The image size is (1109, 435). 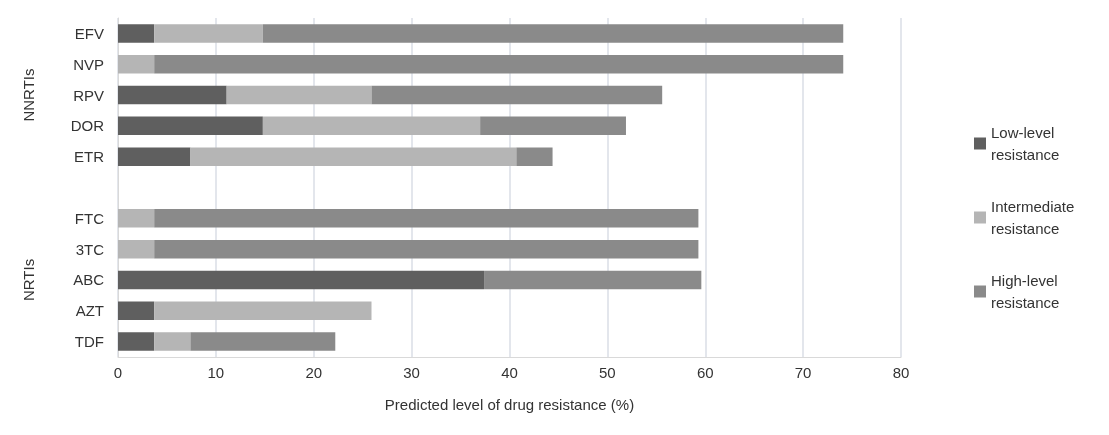 I want to click on y-tick-label: FTC, so click(x=89, y=218).